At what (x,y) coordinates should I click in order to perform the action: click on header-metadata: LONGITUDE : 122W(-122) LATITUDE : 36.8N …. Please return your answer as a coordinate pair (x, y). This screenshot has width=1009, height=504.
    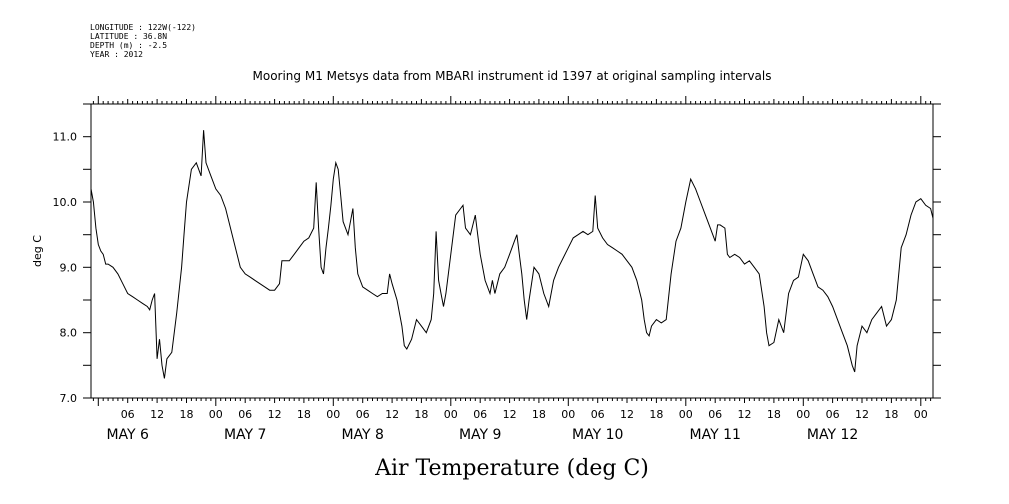
    Looking at the image, I should click on (143, 41).